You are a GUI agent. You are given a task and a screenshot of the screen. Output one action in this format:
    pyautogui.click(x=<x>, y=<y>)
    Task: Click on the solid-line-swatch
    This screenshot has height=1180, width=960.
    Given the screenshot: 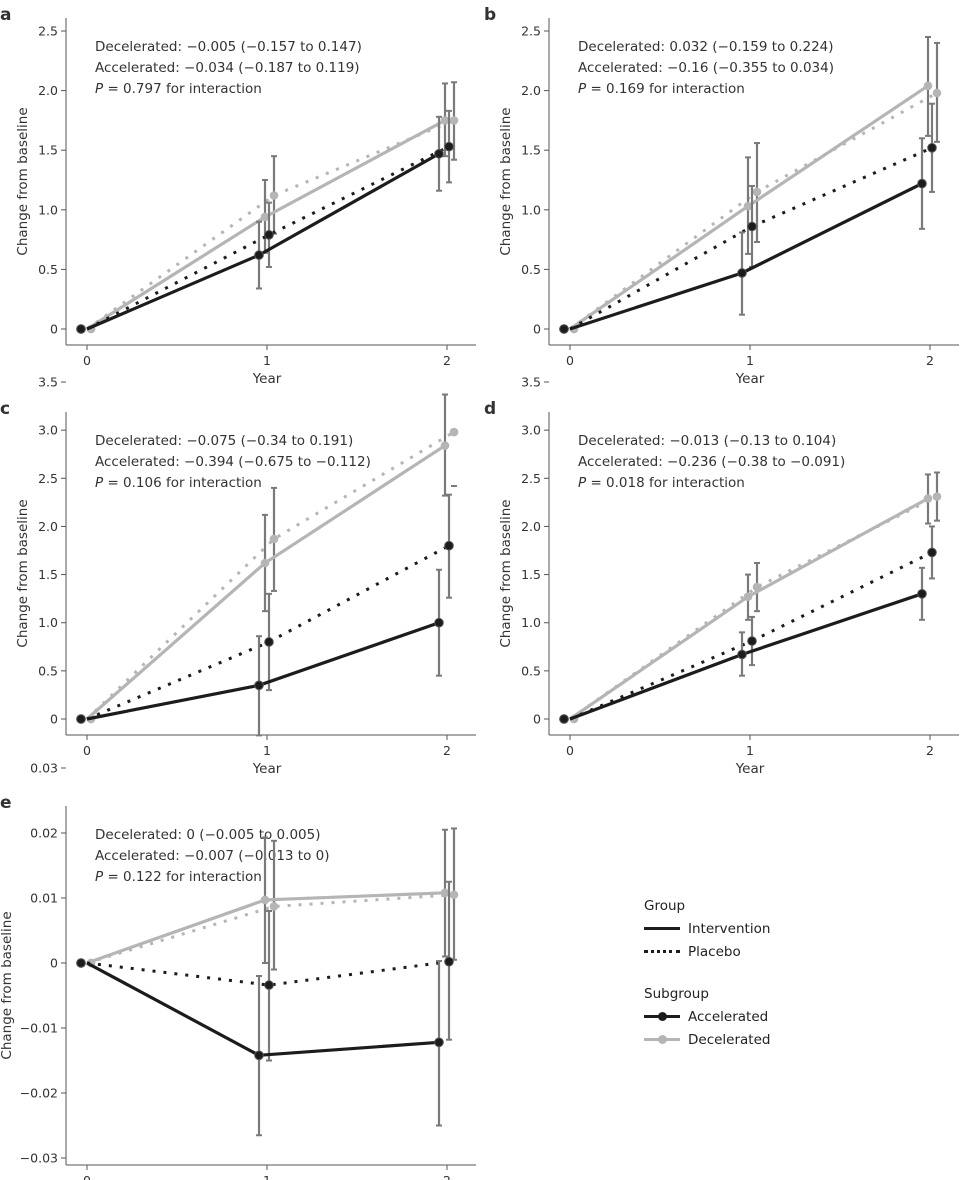 What is the action you would take?
    pyautogui.click(x=662, y=928)
    